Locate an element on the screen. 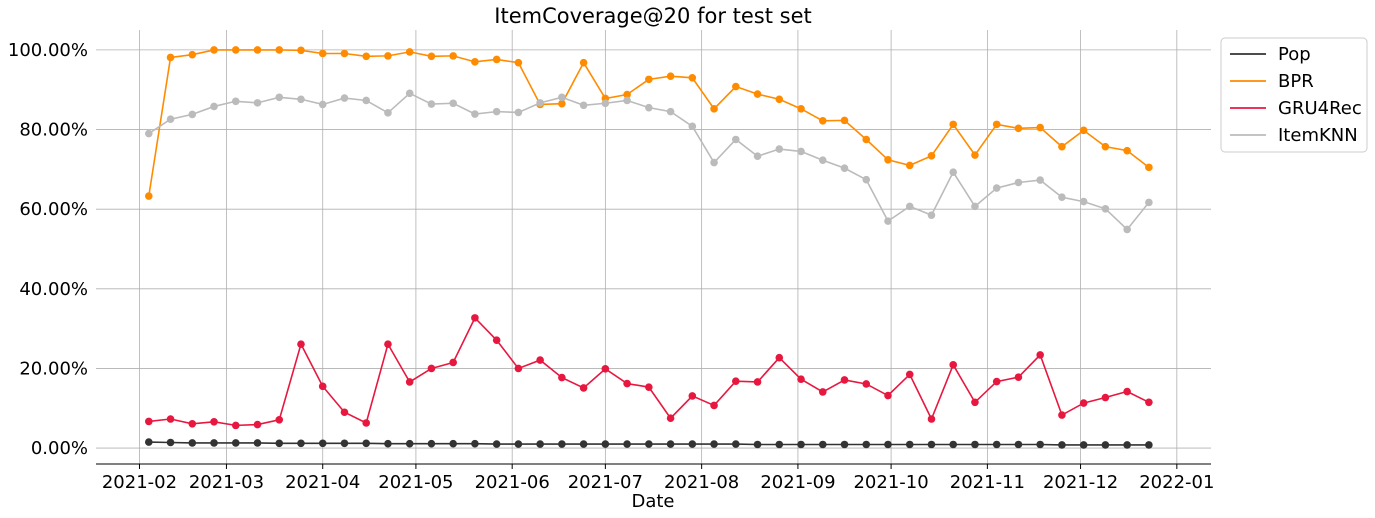 This screenshot has height=518, width=1375. legend: Pop BPR GRU4Rec ItemKNN is located at coordinates (1294, 95).